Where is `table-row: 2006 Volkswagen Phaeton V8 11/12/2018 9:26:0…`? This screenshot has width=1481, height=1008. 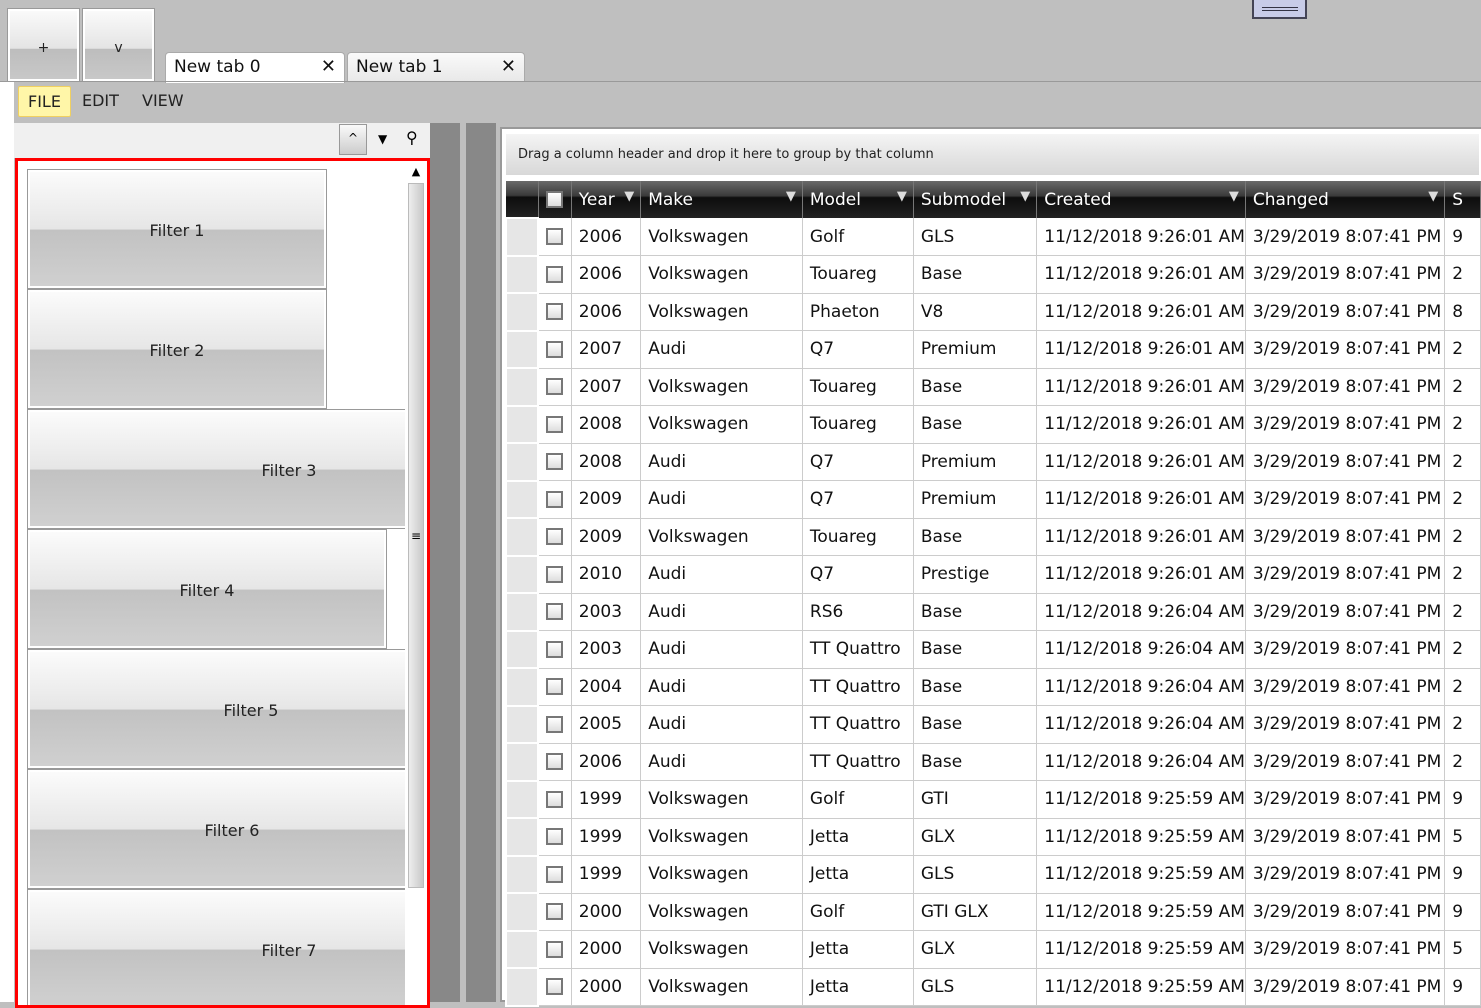
table-row: 2006 Volkswagen Phaeton V8 11/12/2018 9:26:0… is located at coordinates (992, 312).